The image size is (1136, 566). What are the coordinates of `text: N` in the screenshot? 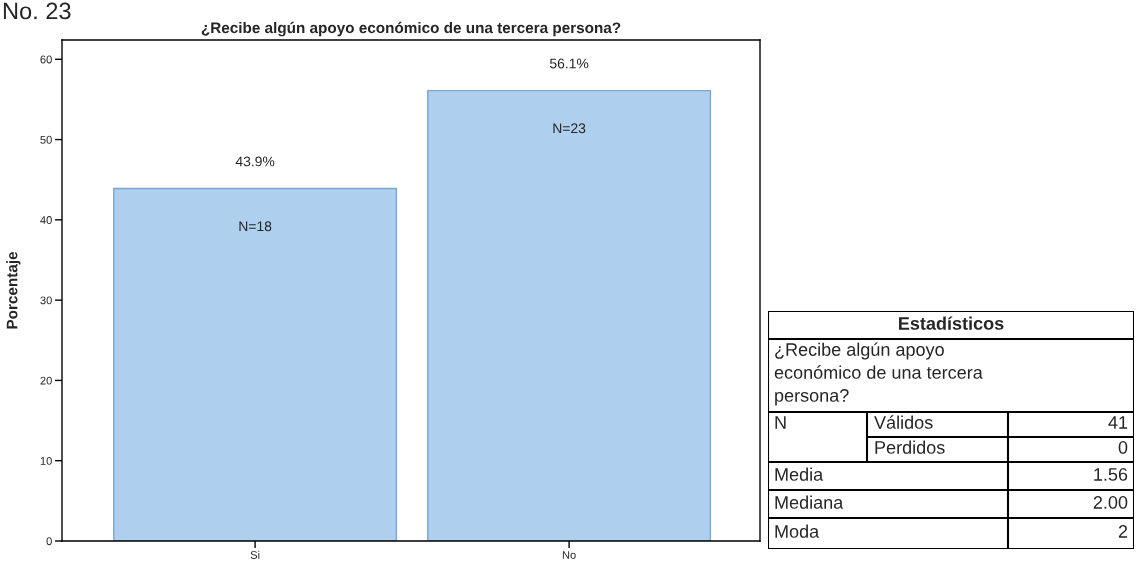 It's located at (780, 422).